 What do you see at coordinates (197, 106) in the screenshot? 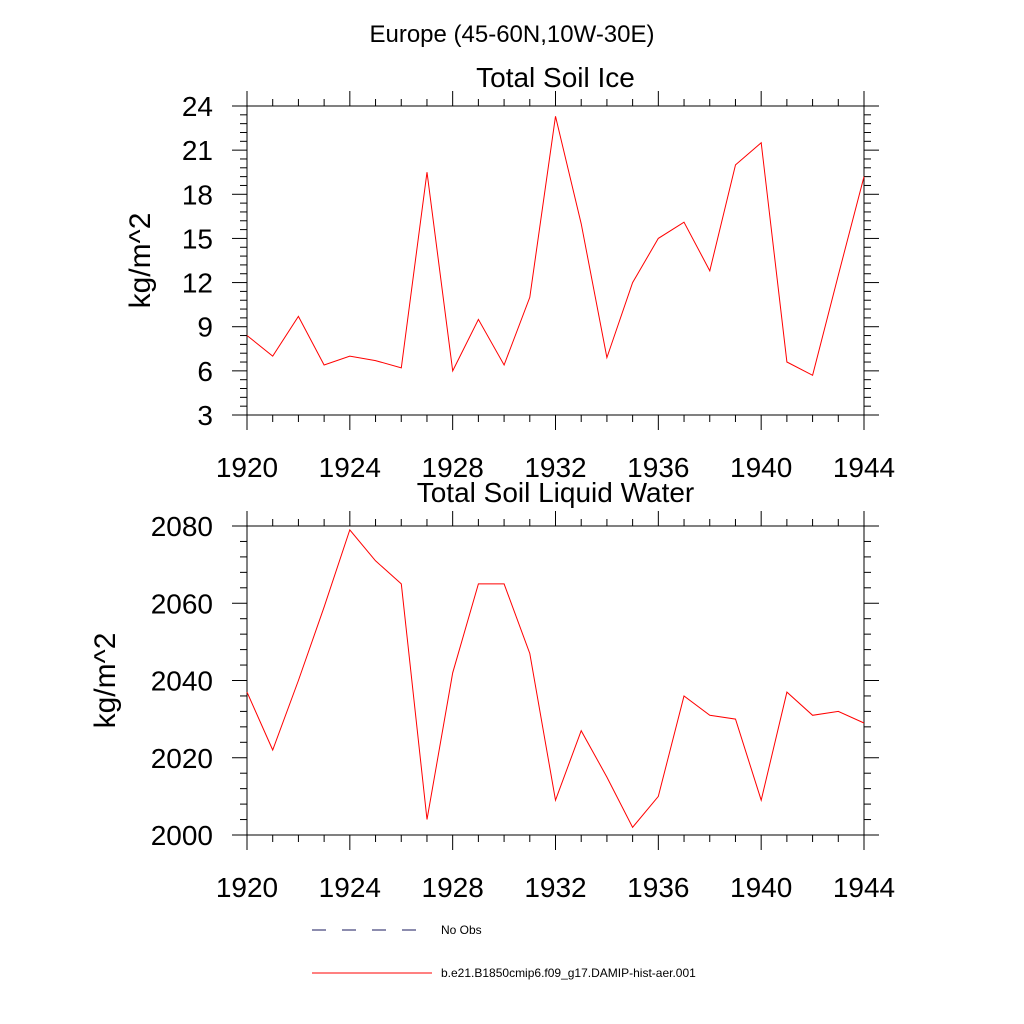
I see `soil-ice-ytick-label: 24` at bounding box center [197, 106].